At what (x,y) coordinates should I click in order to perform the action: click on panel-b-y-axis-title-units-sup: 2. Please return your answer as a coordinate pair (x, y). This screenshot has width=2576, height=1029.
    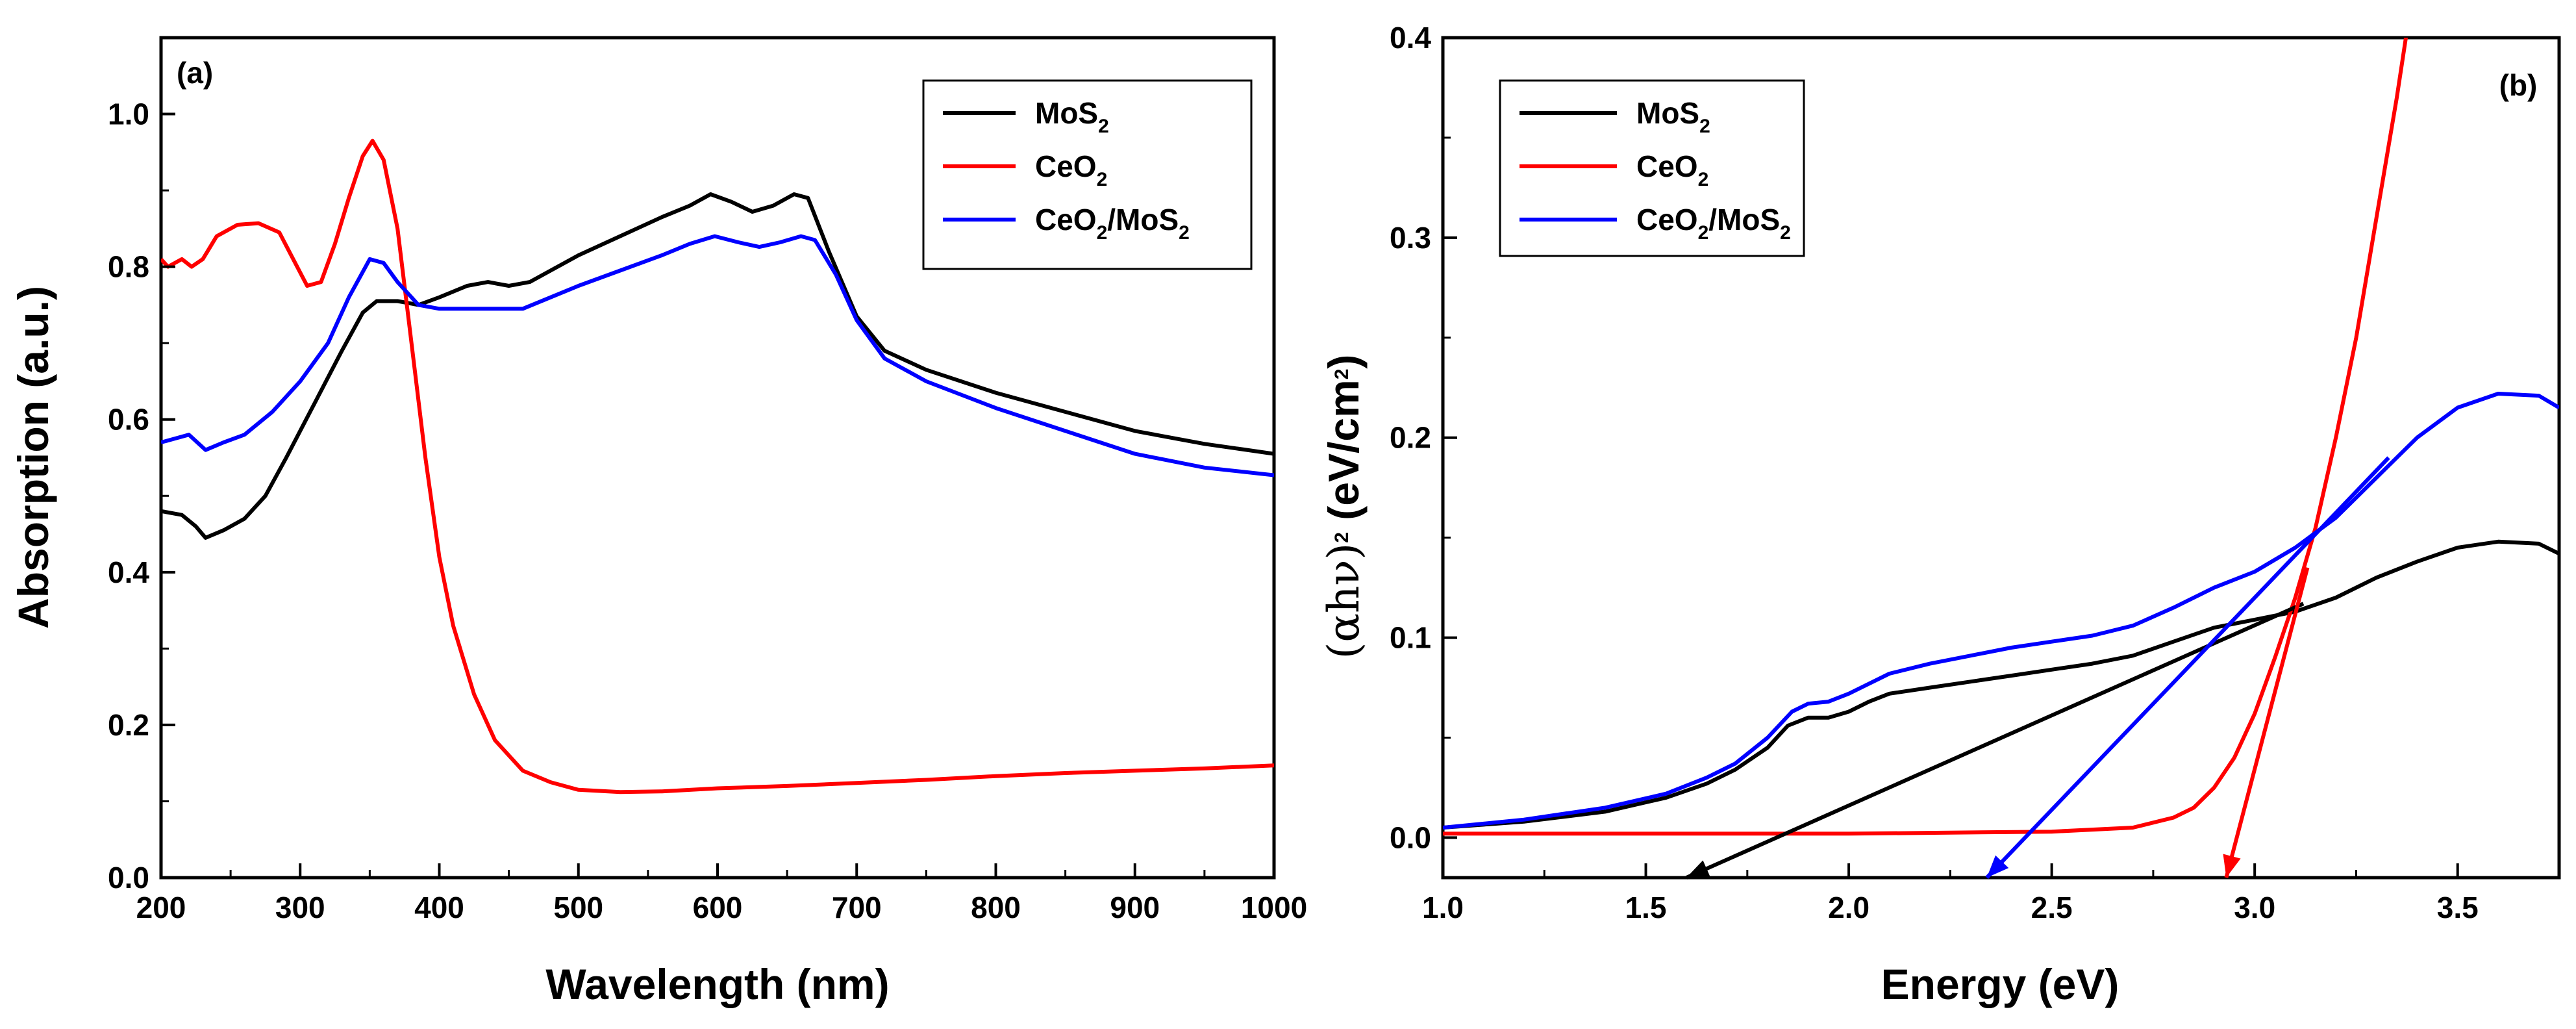
    Looking at the image, I should click on (1342, 374).